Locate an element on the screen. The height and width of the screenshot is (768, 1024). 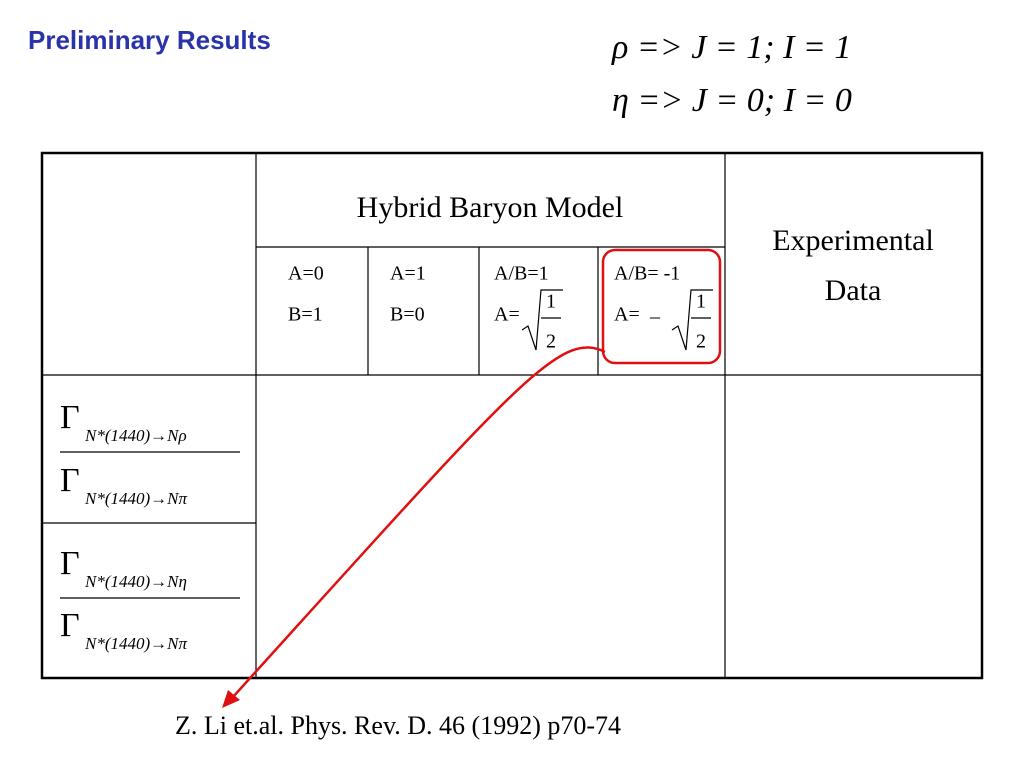
column-header: A=1 is located at coordinates (408, 274).